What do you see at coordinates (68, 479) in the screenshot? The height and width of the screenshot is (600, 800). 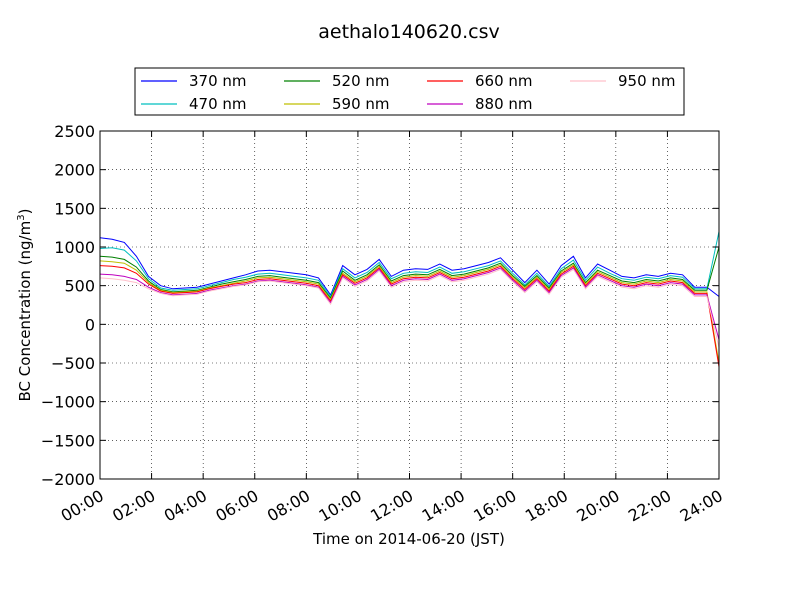 I see `y-tick-label: −2000` at bounding box center [68, 479].